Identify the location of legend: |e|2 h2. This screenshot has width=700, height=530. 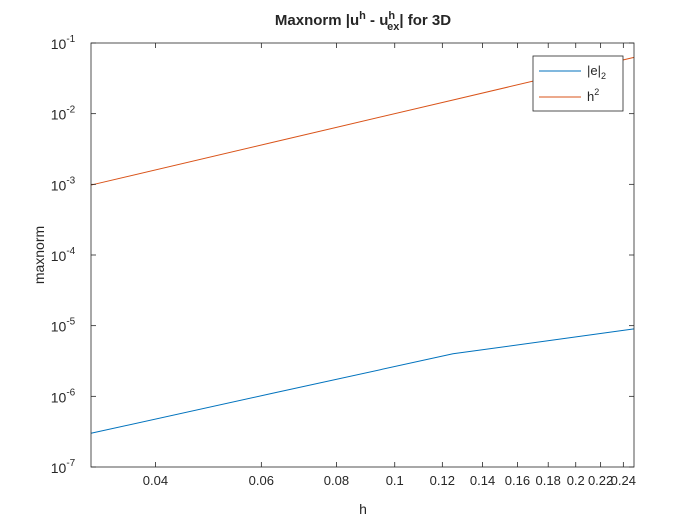
(578, 83).